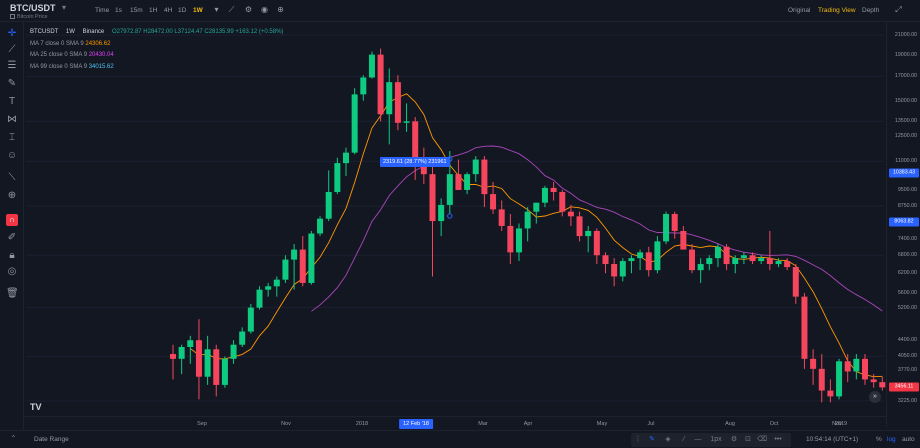 Image resolution: width=920 pixels, height=448 pixels. Describe the element at coordinates (651, 424) in the screenshot. I see `time-label: Jul` at that location.